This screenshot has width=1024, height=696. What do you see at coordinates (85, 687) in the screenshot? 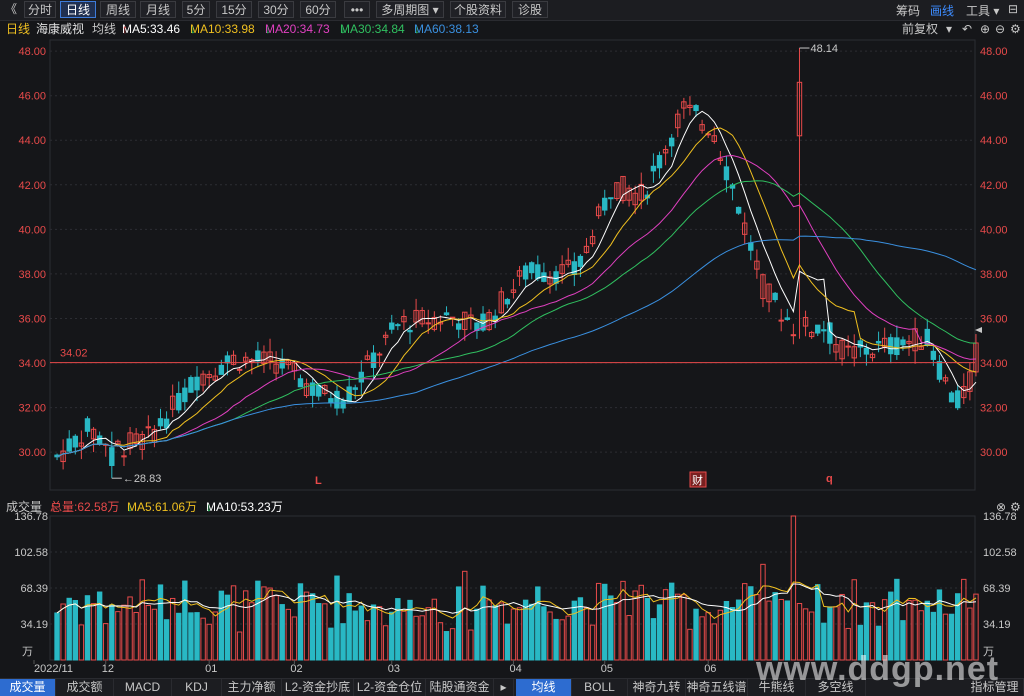
I see `tab-turnover: 成交额` at bounding box center [85, 687].